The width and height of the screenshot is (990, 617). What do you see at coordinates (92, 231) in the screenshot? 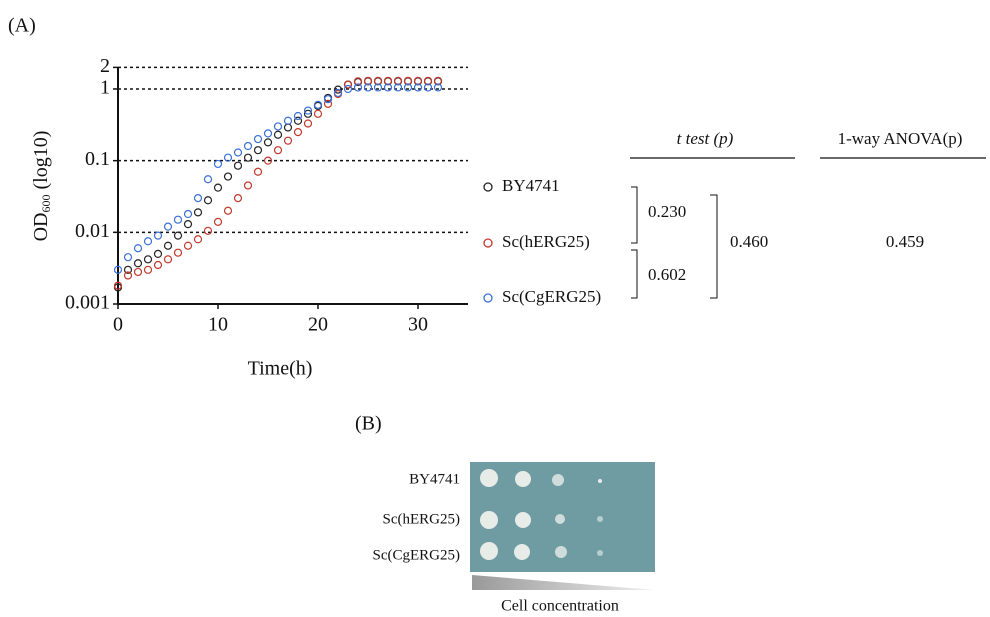
I see `y-tick-label: 0.01` at bounding box center [92, 231].